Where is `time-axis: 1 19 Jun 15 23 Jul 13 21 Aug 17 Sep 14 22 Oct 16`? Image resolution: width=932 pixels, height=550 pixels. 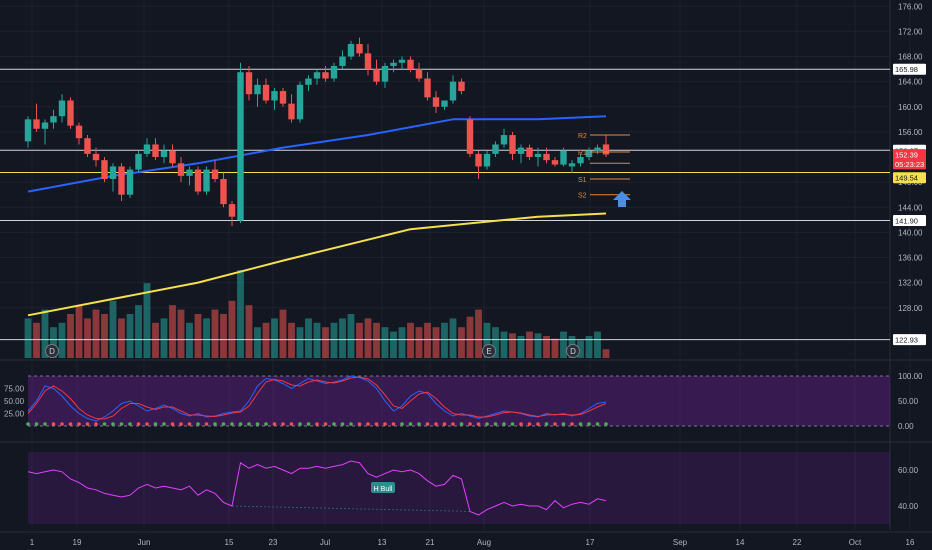 time-axis: 1 19 Jun 15 23 Jul 13 21 Aug 17 Sep 14 22 Oct 16 is located at coordinates (466, 539).